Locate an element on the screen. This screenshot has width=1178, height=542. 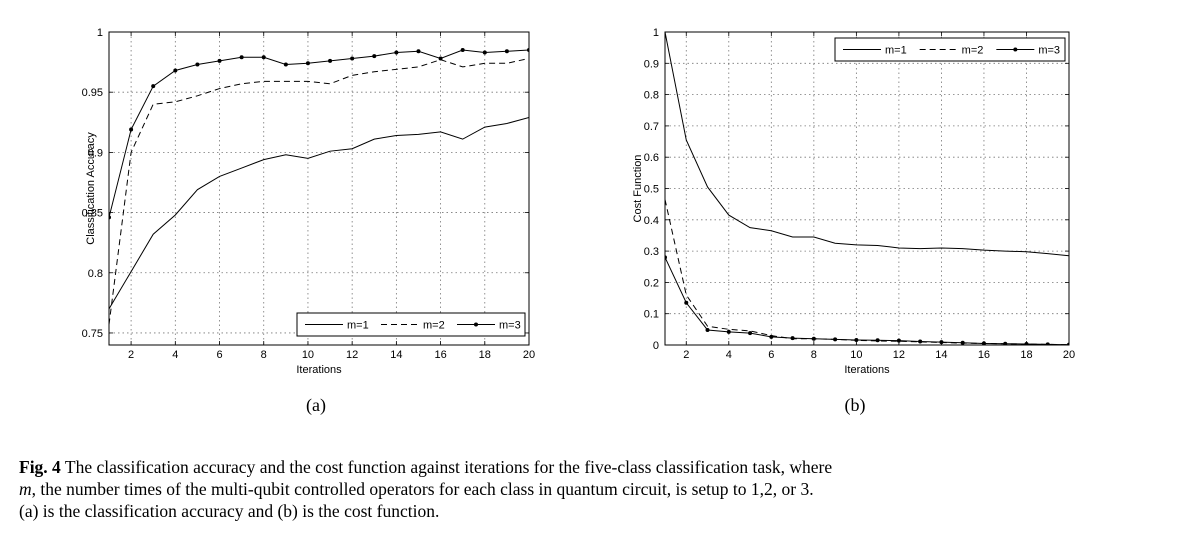
y-tick-label: 0.85 is located at coordinates (92, 214).